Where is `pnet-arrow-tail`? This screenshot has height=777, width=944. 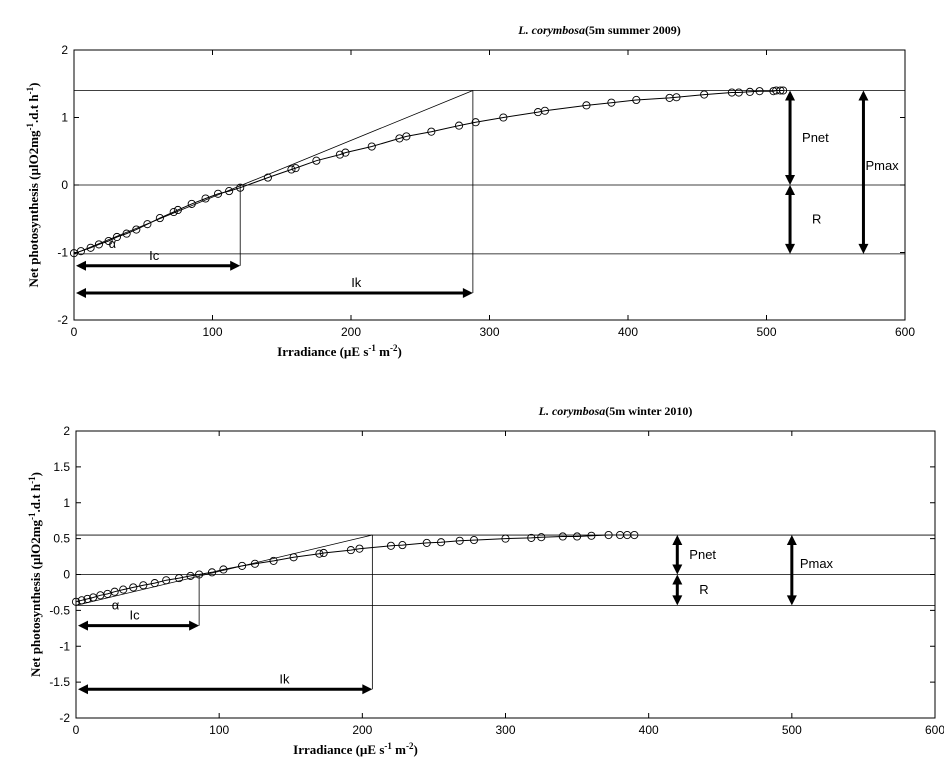
pnet-arrow-tail is located at coordinates (790, 95).